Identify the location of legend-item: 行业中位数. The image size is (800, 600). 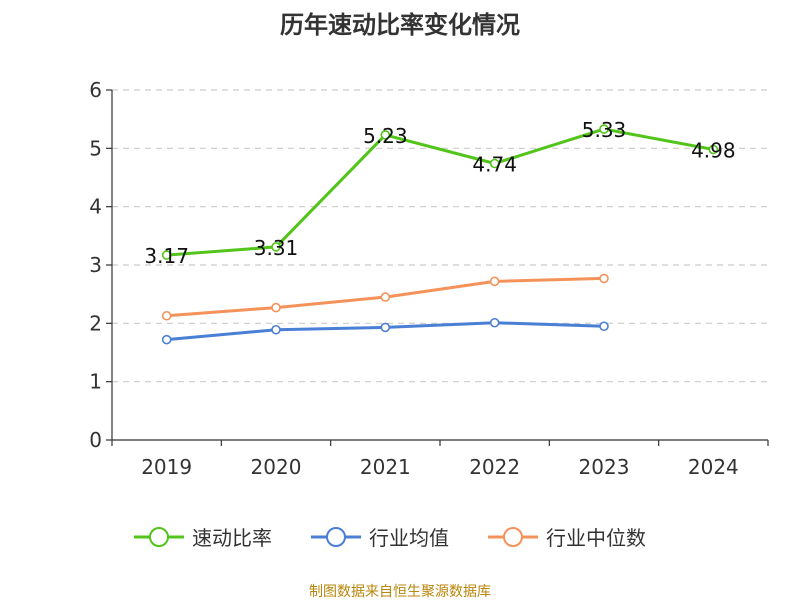
(567, 538).